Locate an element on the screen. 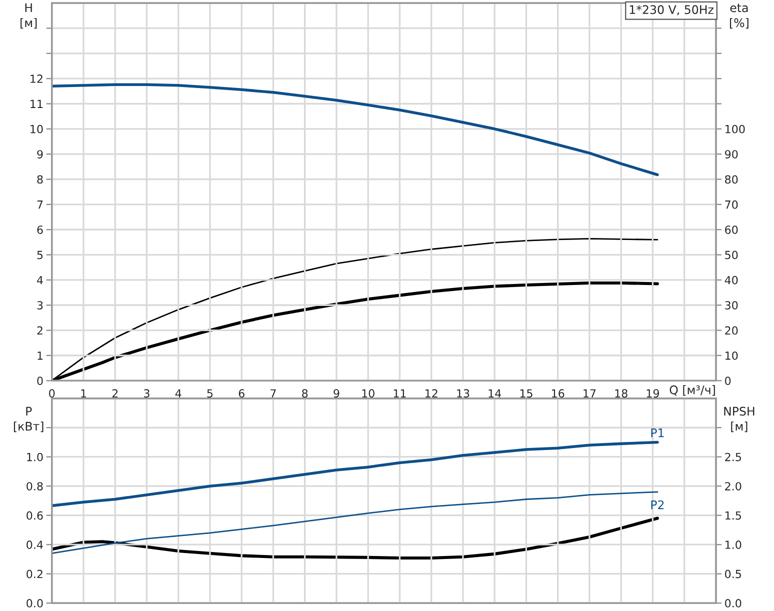  y2-tick-label: 10 is located at coordinates (732, 355).